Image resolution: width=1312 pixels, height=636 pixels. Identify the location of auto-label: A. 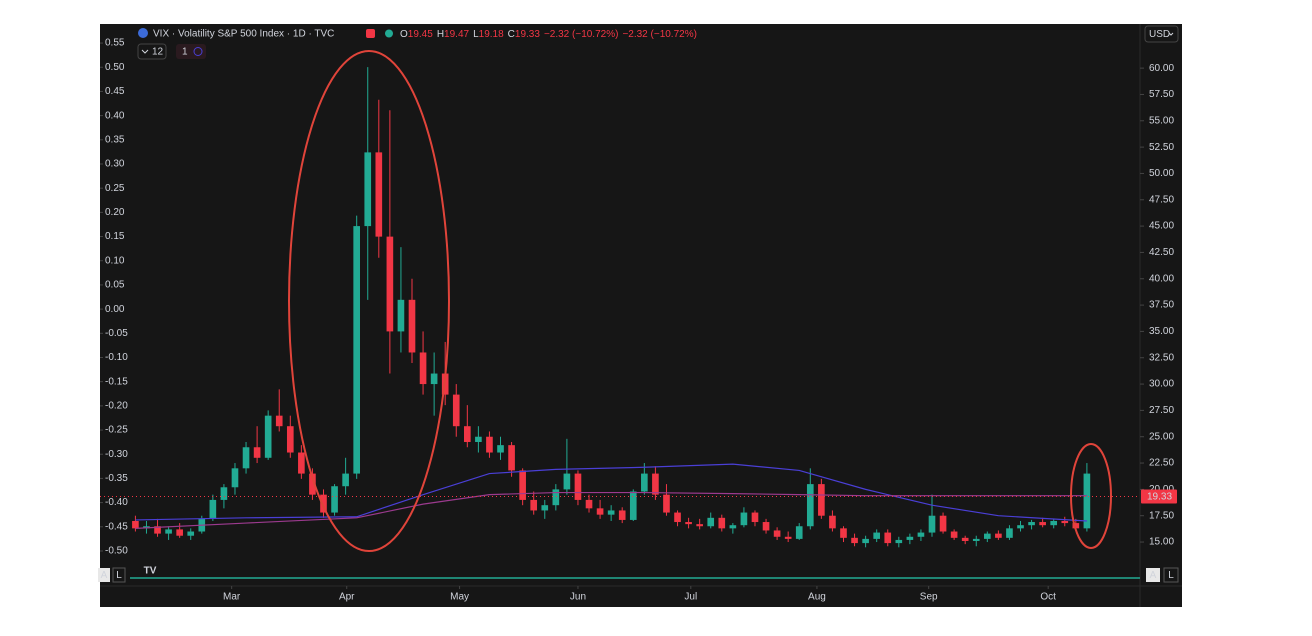
(104, 575).